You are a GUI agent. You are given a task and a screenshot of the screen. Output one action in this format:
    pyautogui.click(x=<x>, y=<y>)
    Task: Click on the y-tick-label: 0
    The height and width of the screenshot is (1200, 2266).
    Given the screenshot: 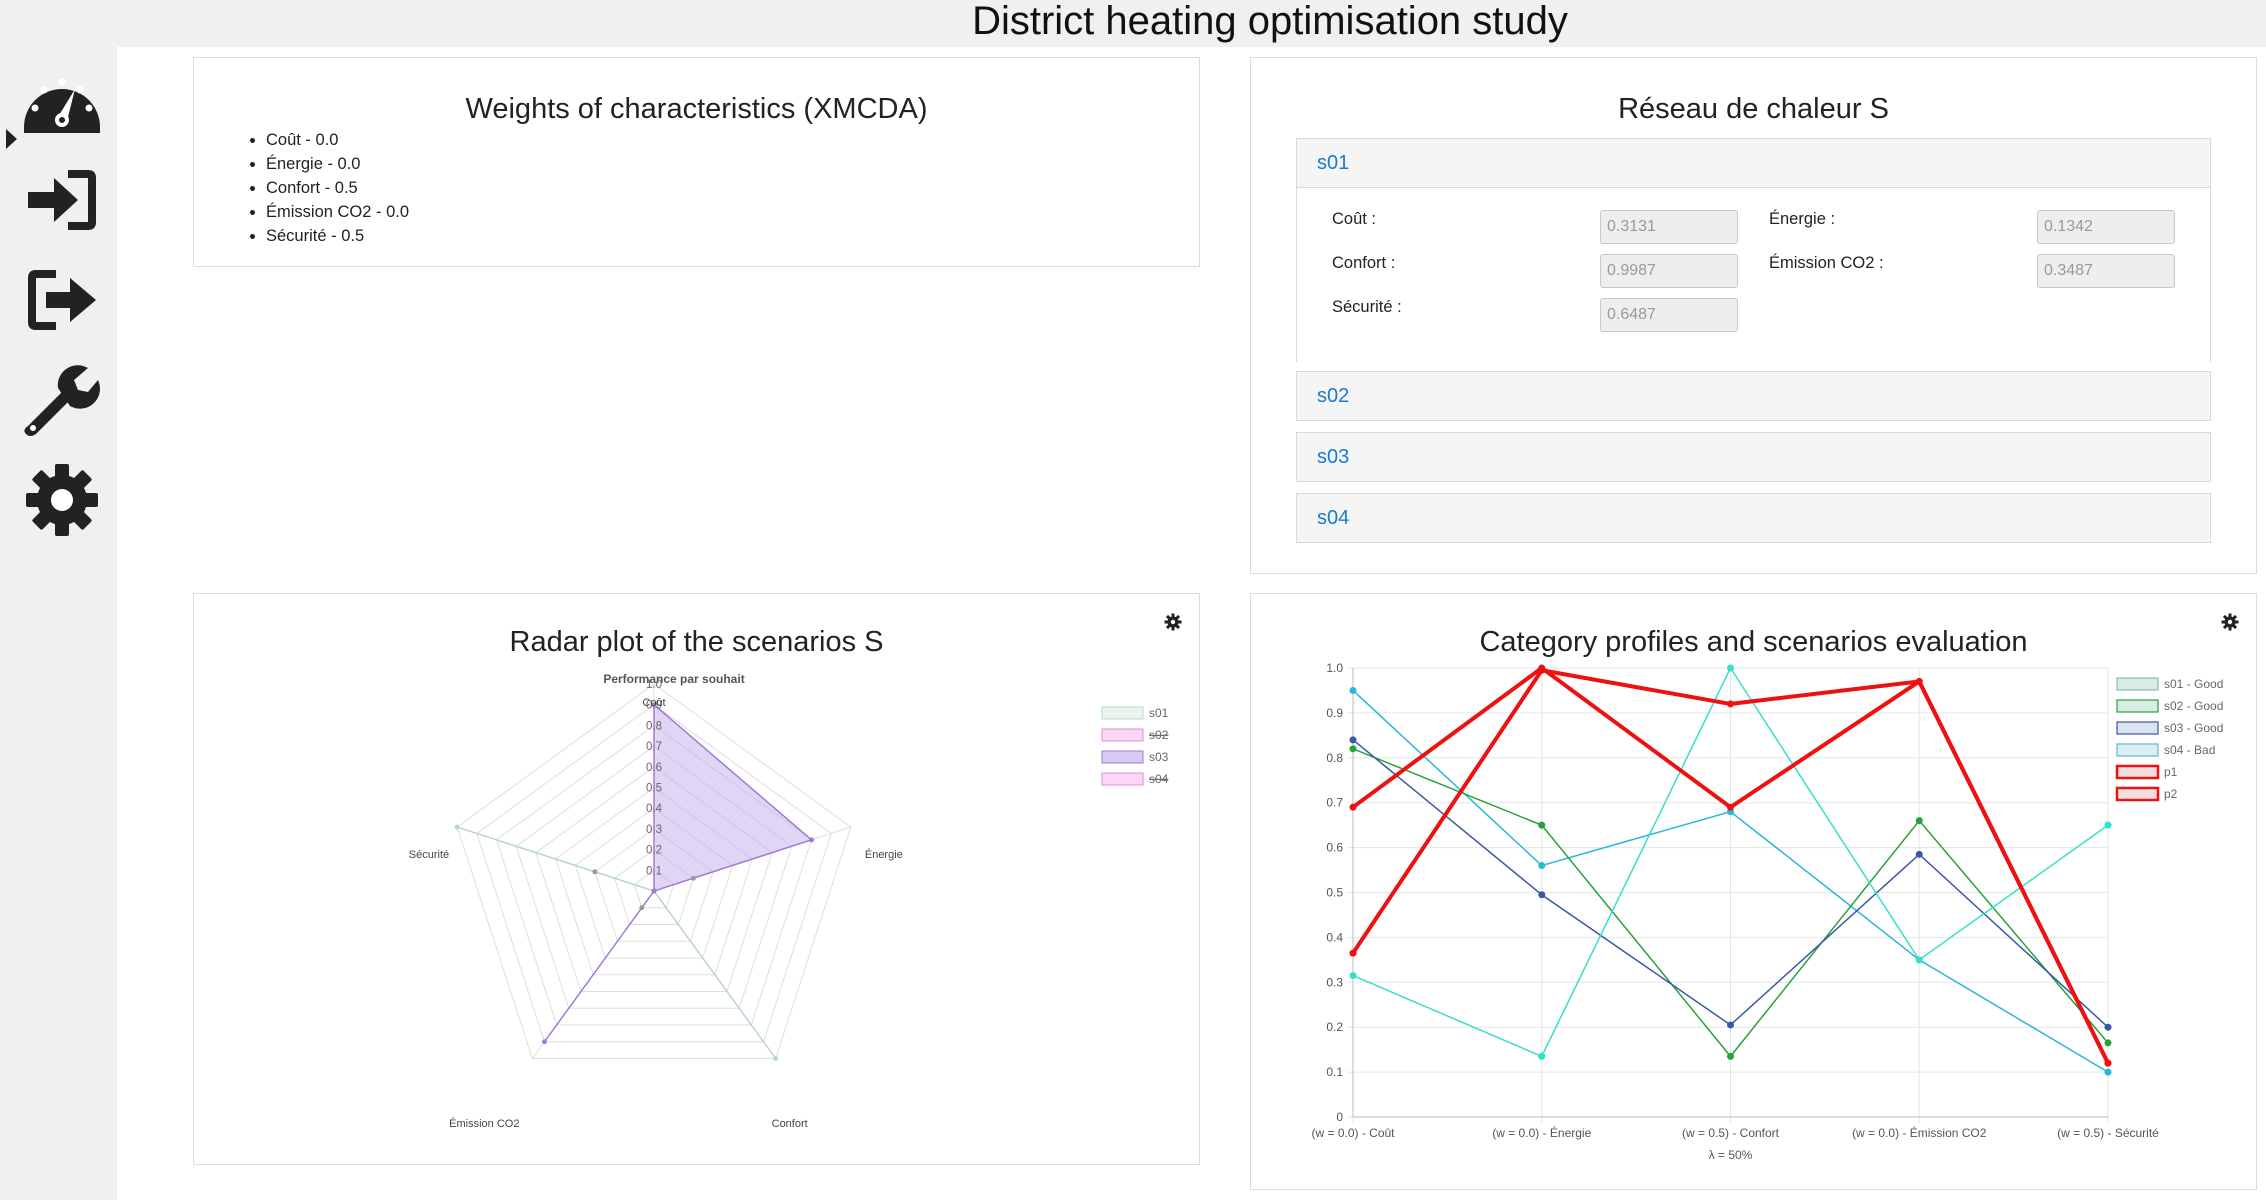 What is the action you would take?
    pyautogui.click(x=1339, y=1117)
    